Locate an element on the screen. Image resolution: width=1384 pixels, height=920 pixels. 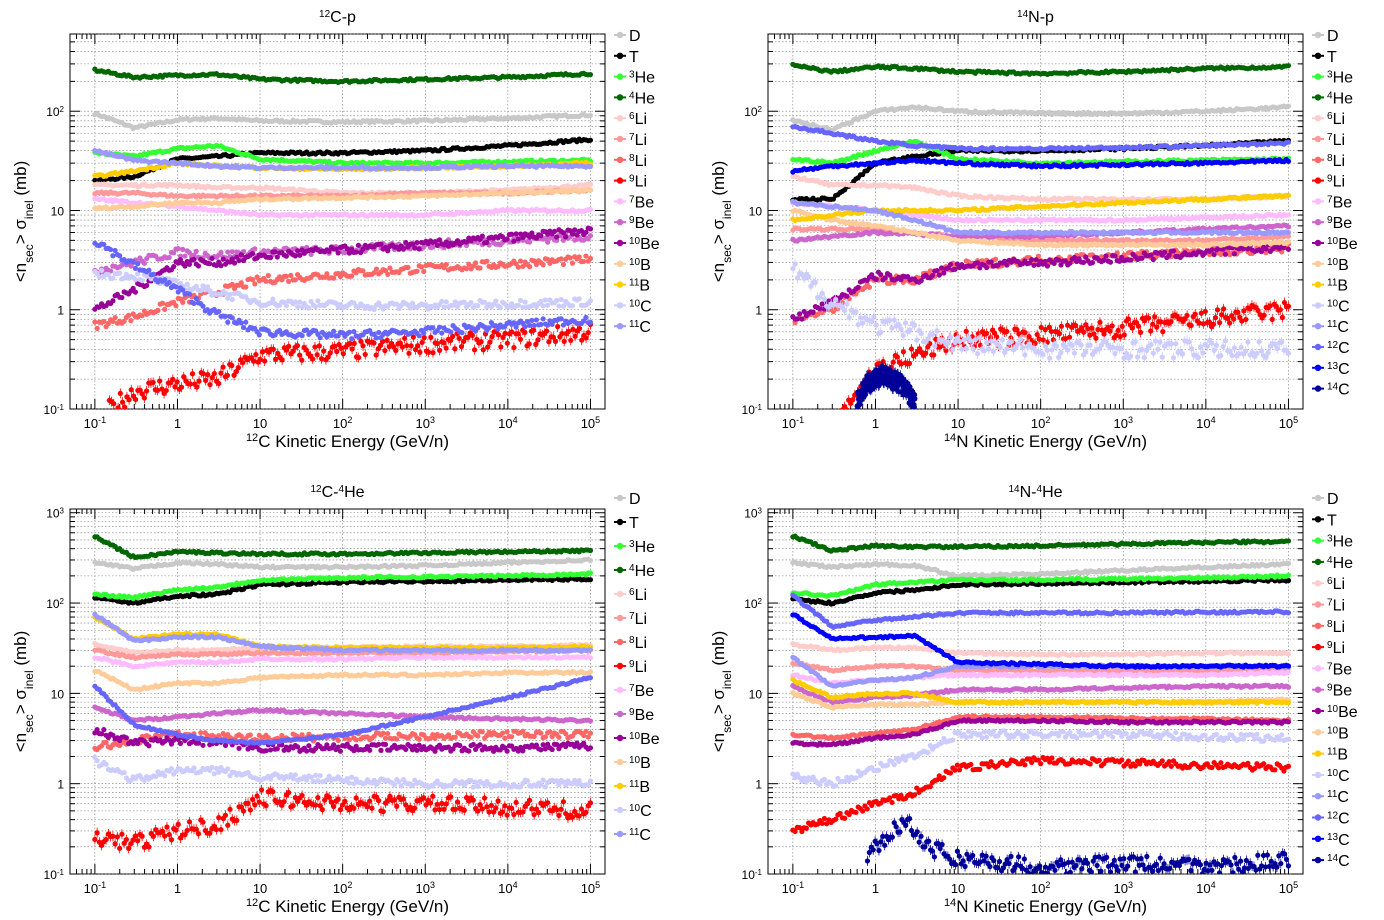
x-tick-label: 10⁴ is located at coordinates (507, 423).